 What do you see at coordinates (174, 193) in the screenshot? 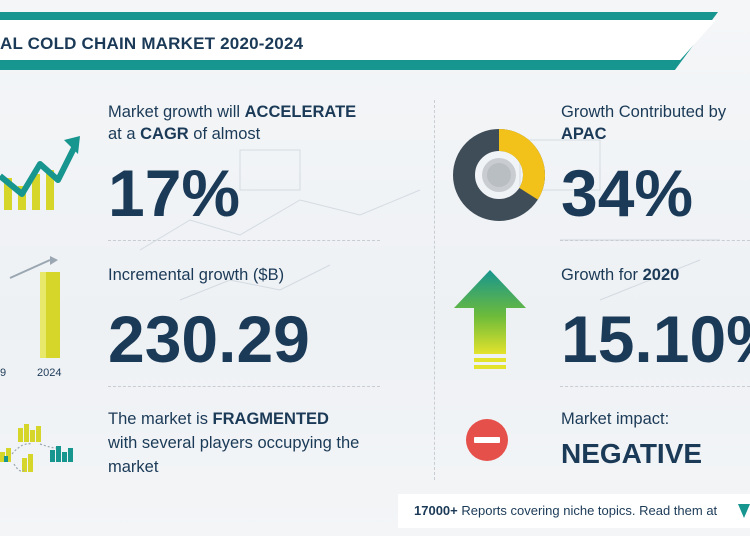
I see `cagr-value: 17%` at bounding box center [174, 193].